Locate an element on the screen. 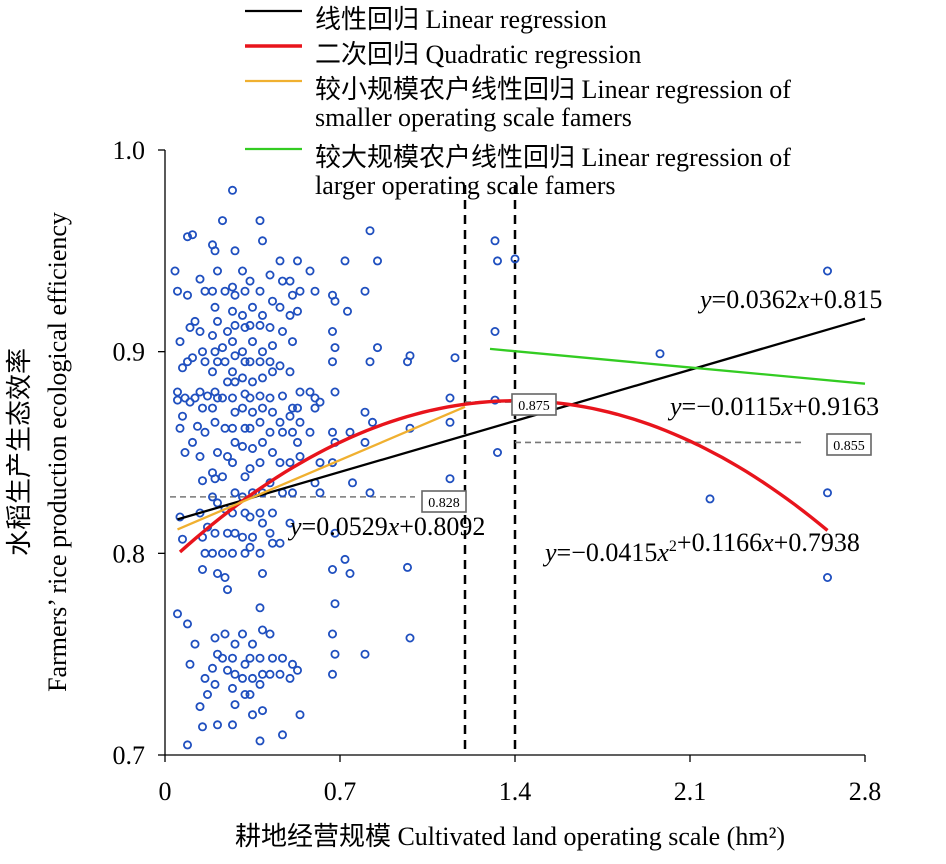 This screenshot has width=946, height=864. value-label: 0.828 is located at coordinates (444, 501).